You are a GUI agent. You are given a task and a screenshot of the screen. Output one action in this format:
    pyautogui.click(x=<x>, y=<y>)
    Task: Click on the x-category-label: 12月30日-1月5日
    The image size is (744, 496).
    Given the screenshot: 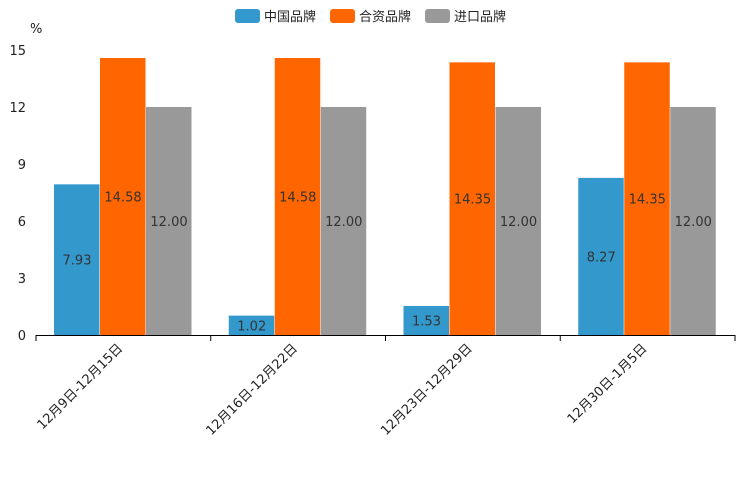 What is the action you would take?
    pyautogui.click(x=608, y=384)
    